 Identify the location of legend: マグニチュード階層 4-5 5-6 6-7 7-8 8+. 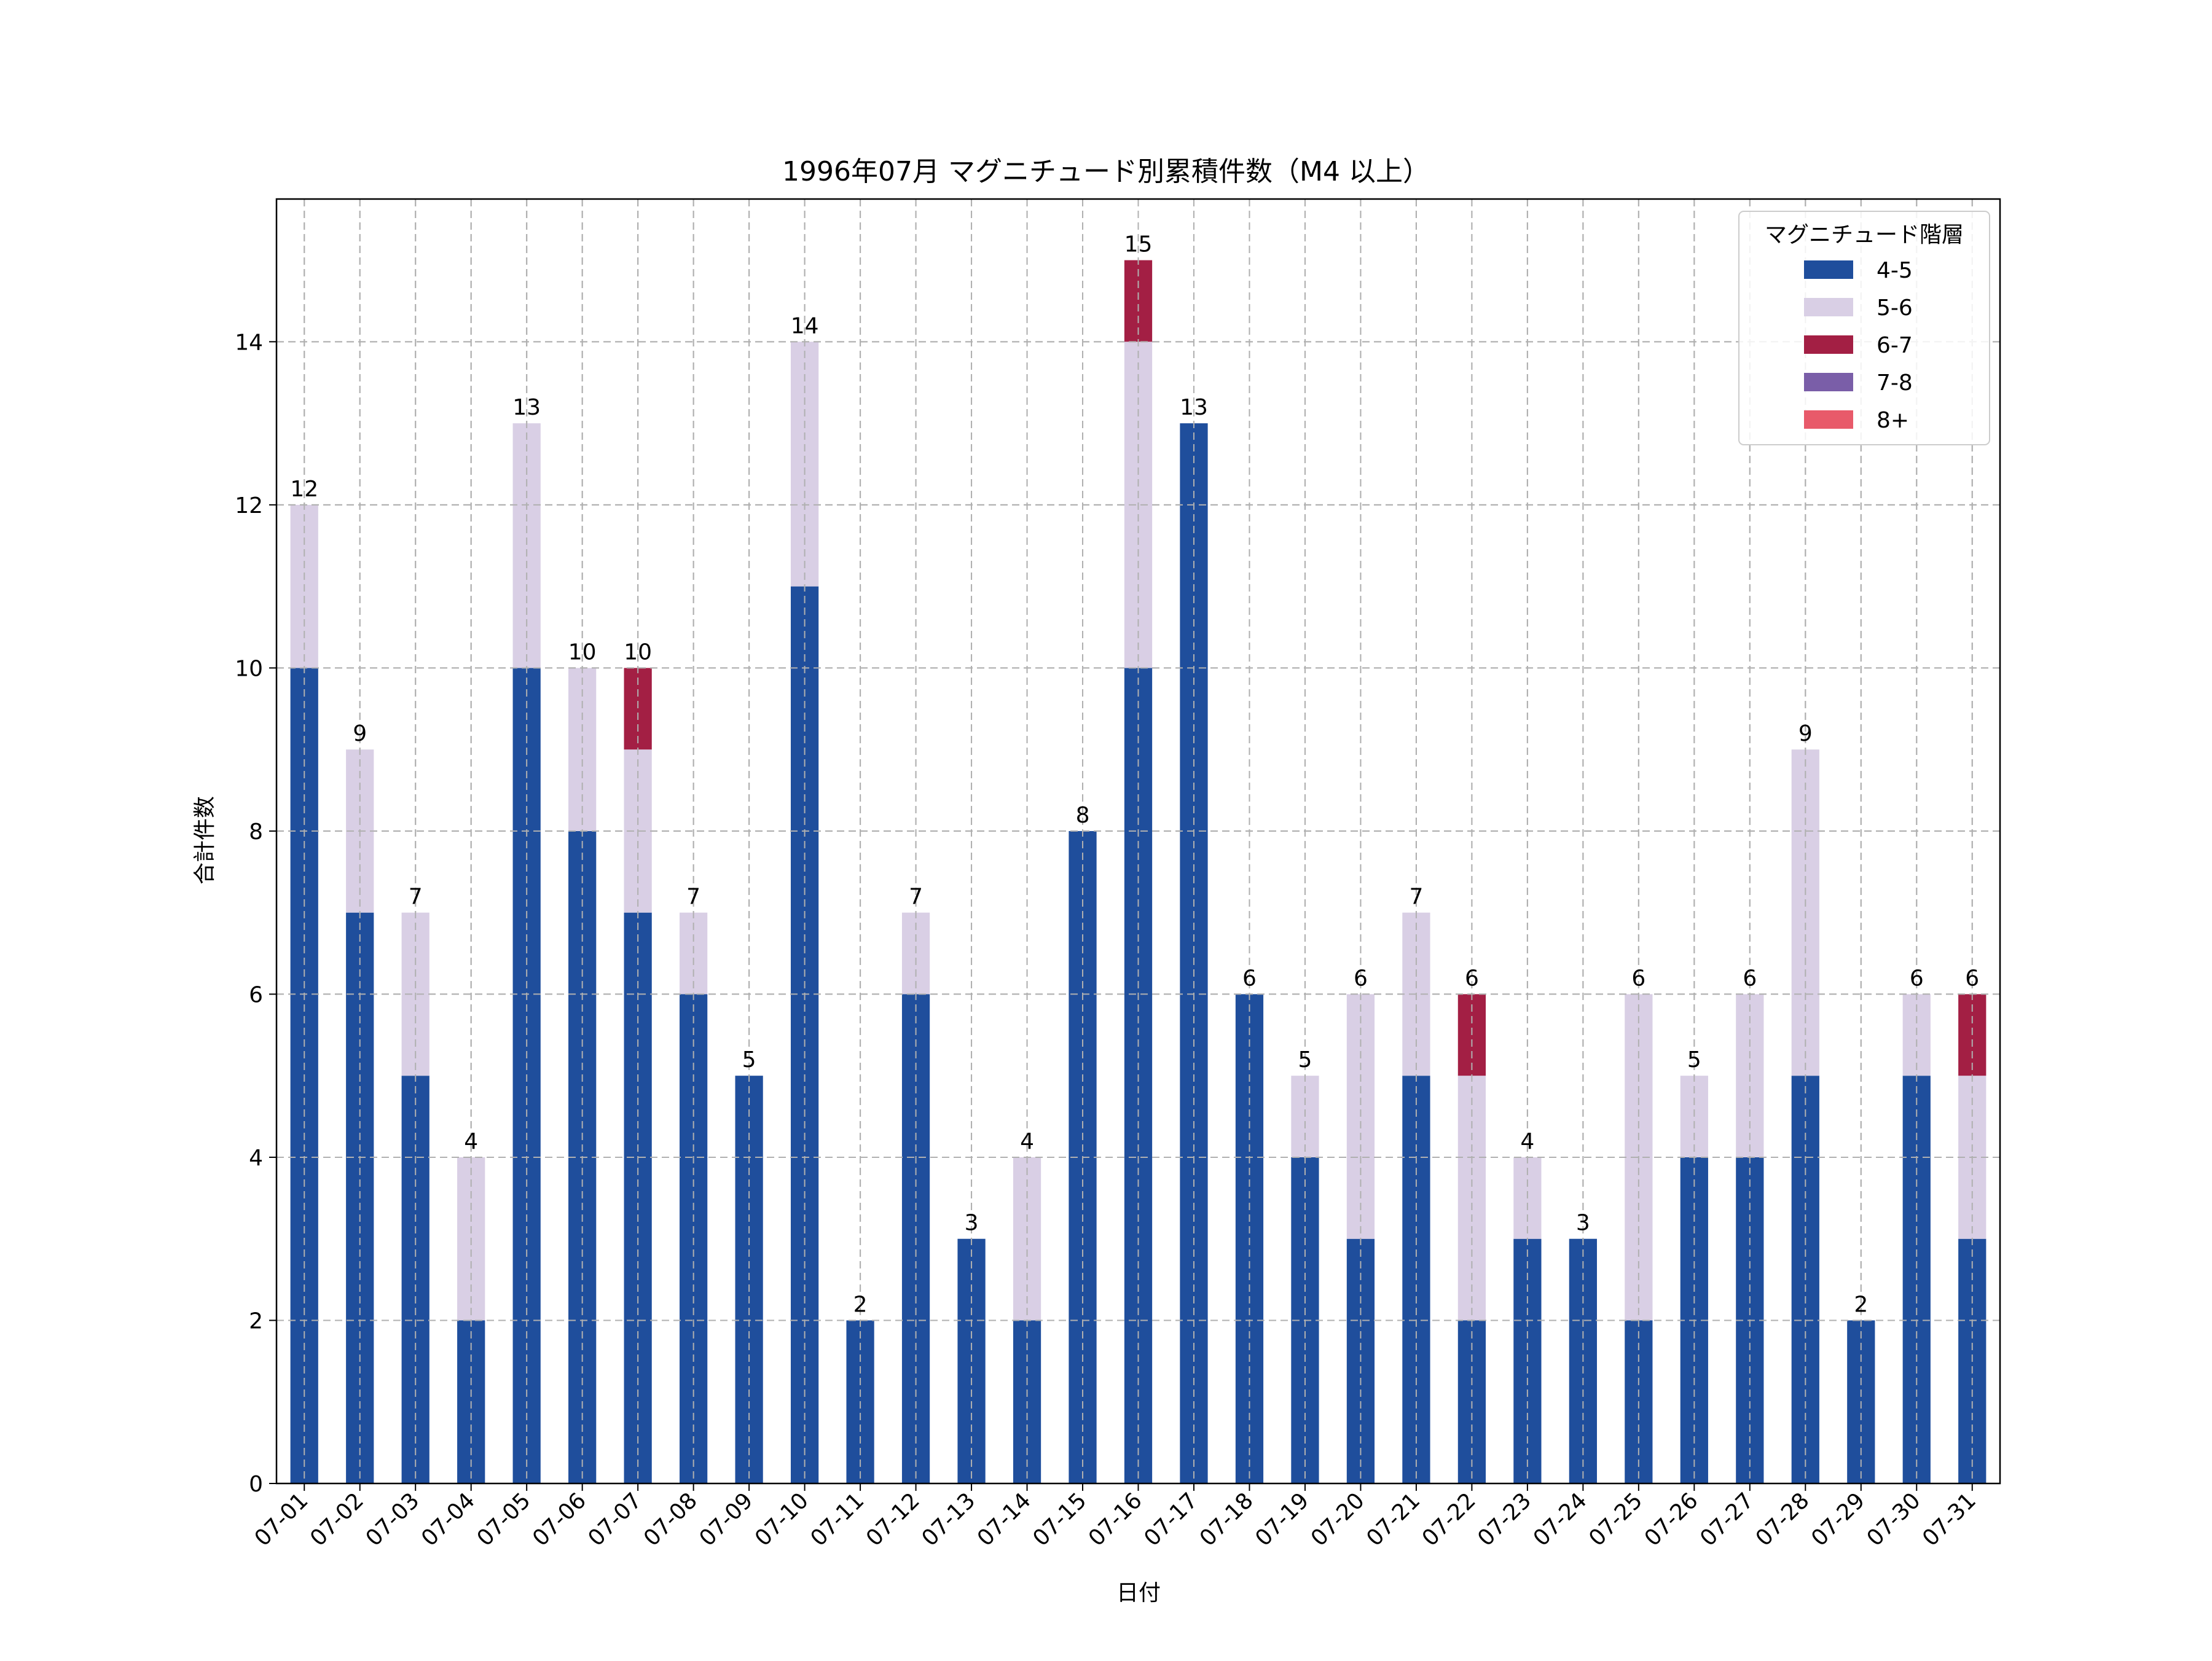
(1864, 328).